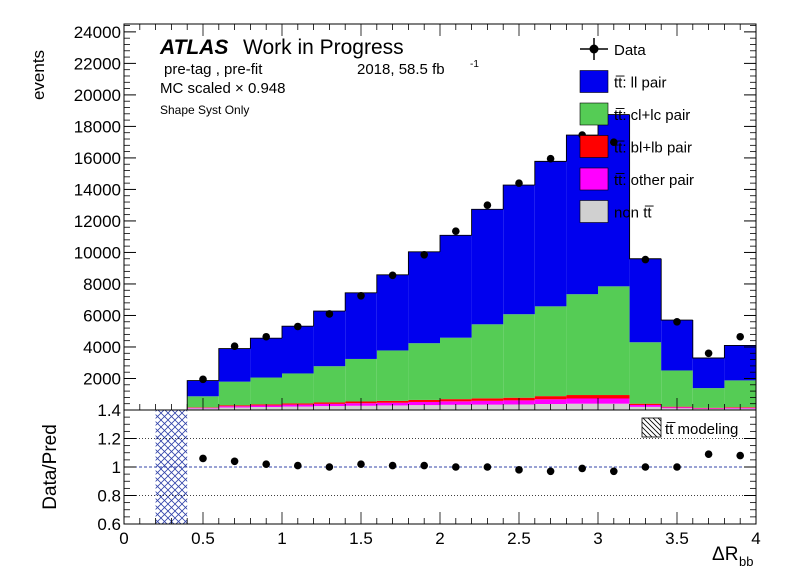 The height and width of the screenshot is (572, 796). Describe the element at coordinates (323, 47) in the screenshot. I see `atlas-status: Work in Progress` at that location.